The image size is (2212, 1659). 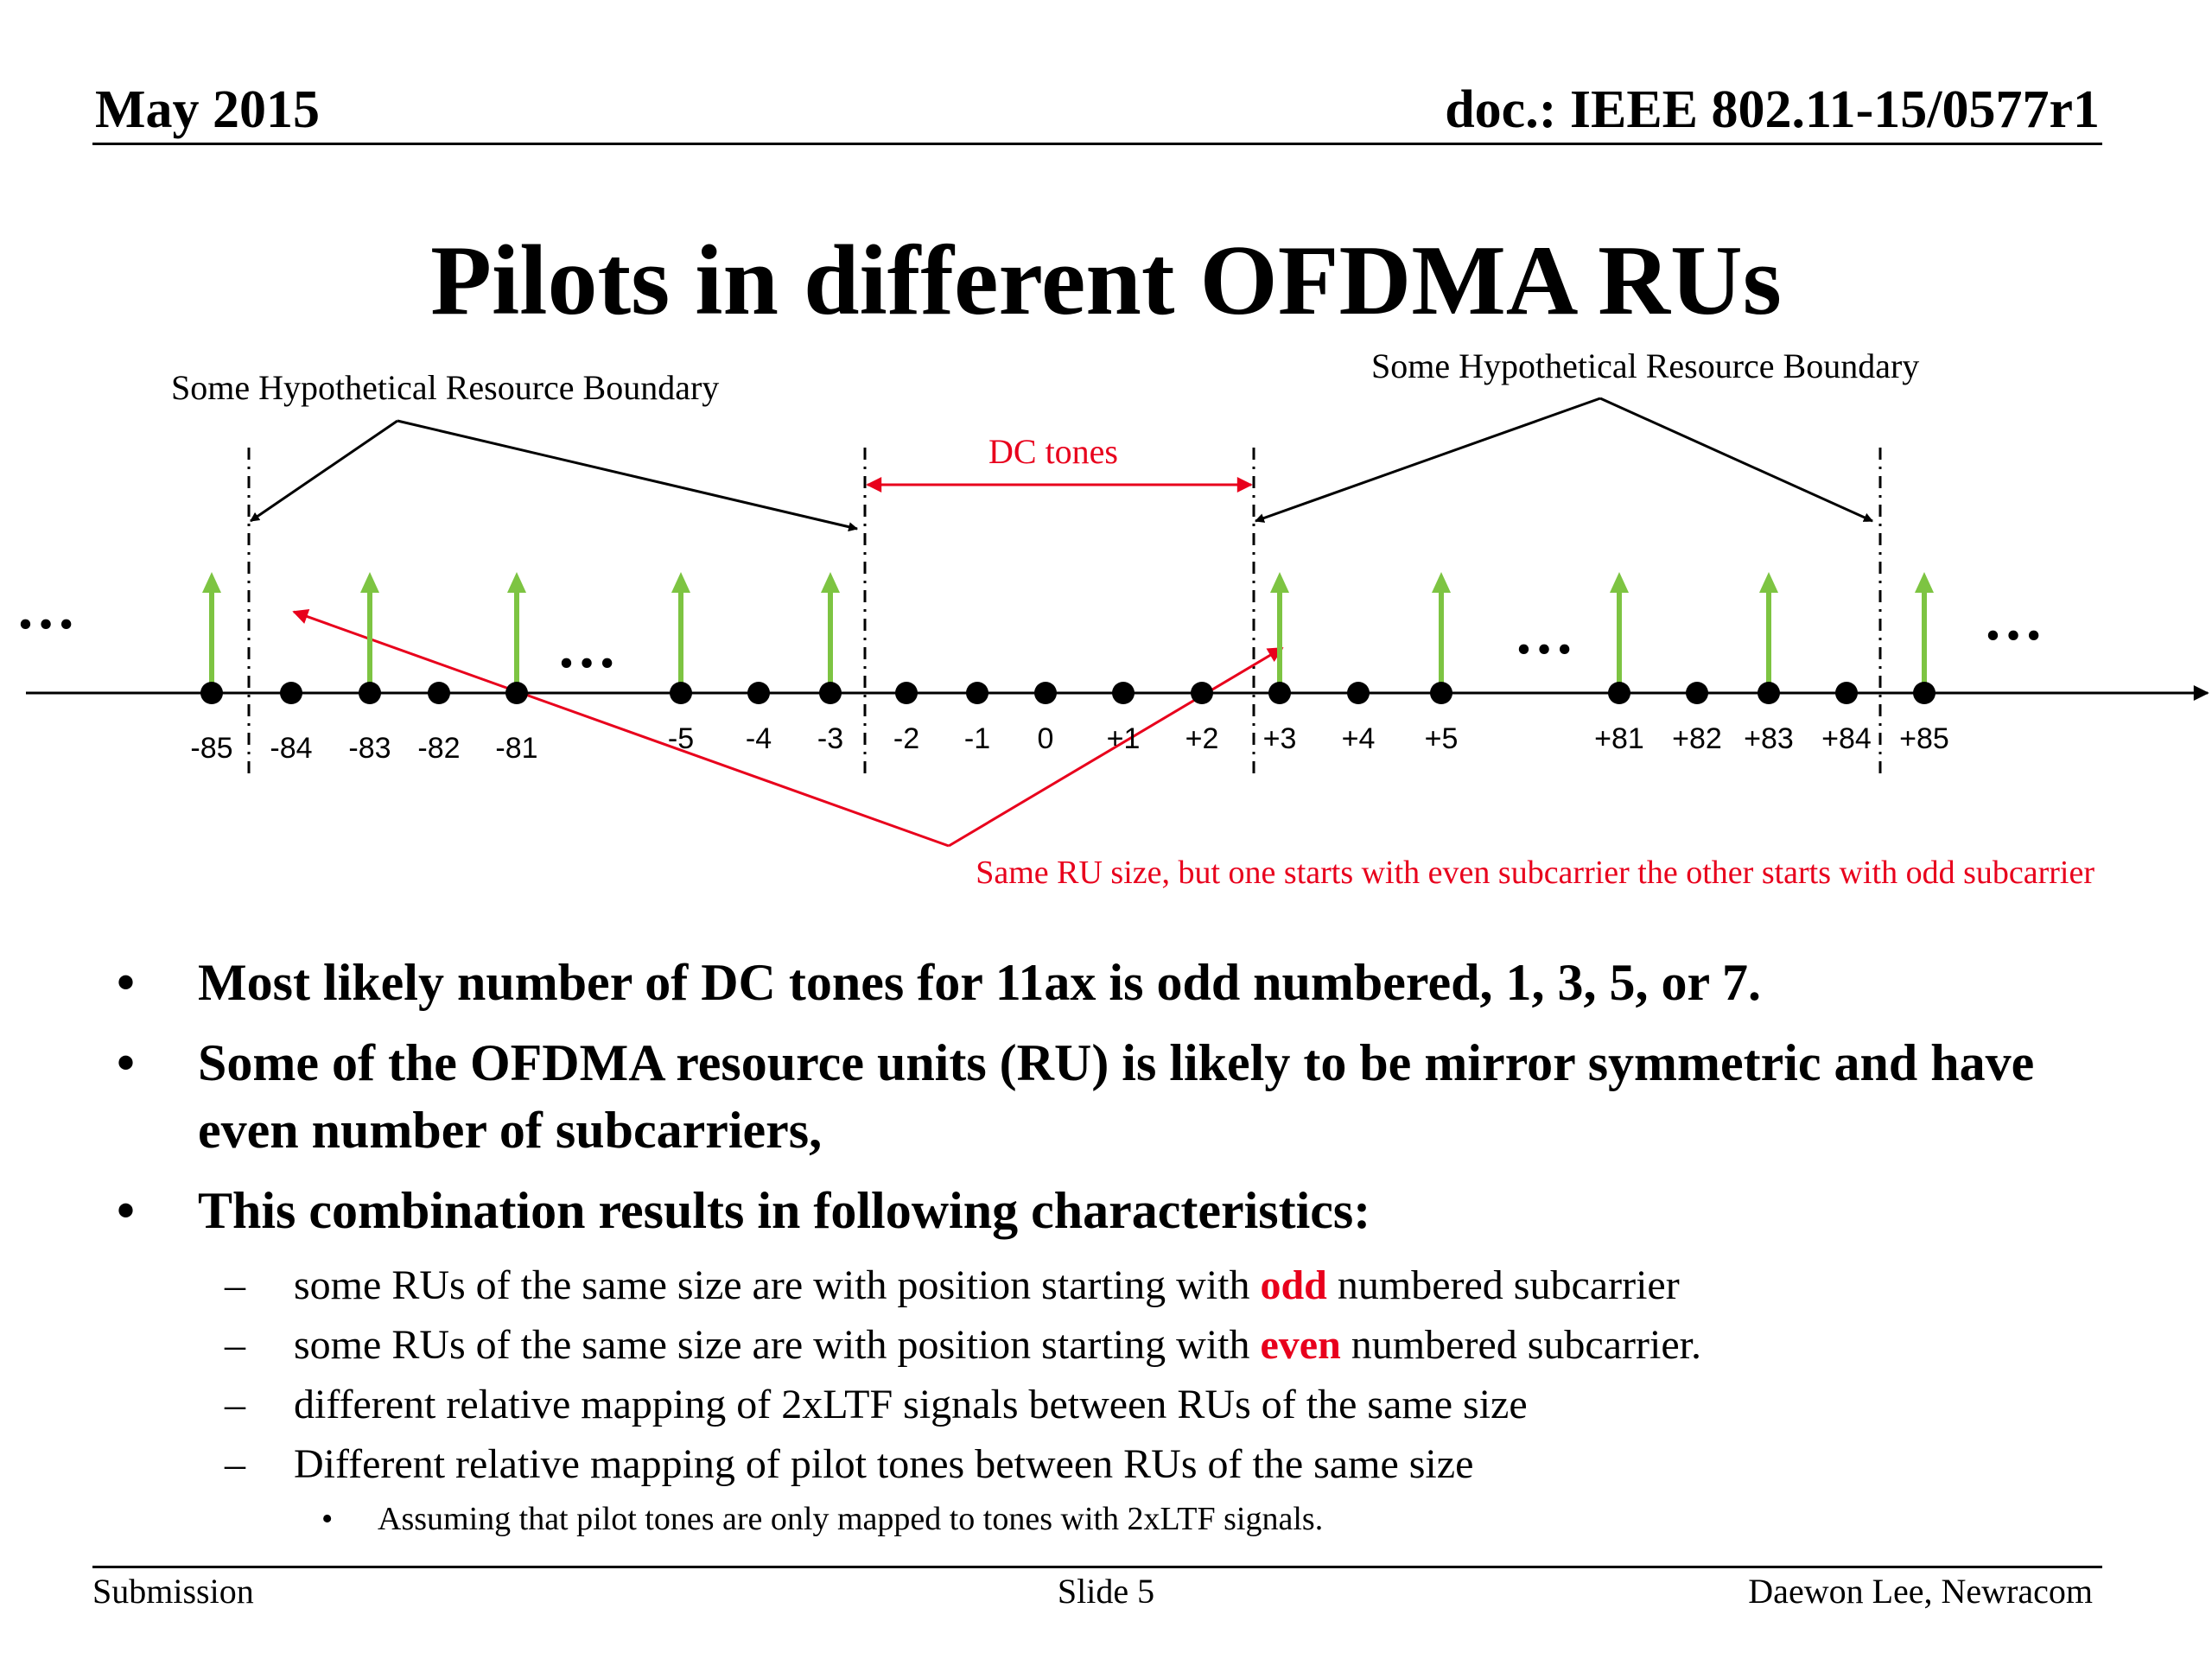 What do you see at coordinates (1106, 281) in the screenshot?
I see `slide-title: Pilots in different OFDMA RUs` at bounding box center [1106, 281].